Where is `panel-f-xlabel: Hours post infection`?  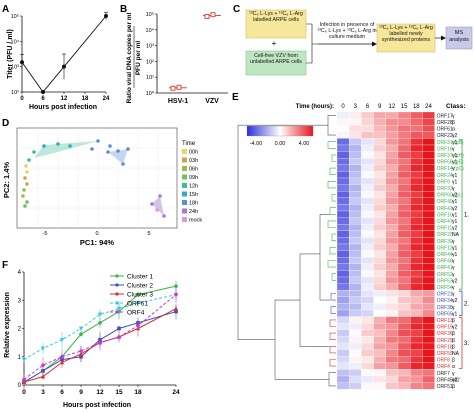 panel-f-xlabel: Hours post infection is located at coordinates (97, 405).